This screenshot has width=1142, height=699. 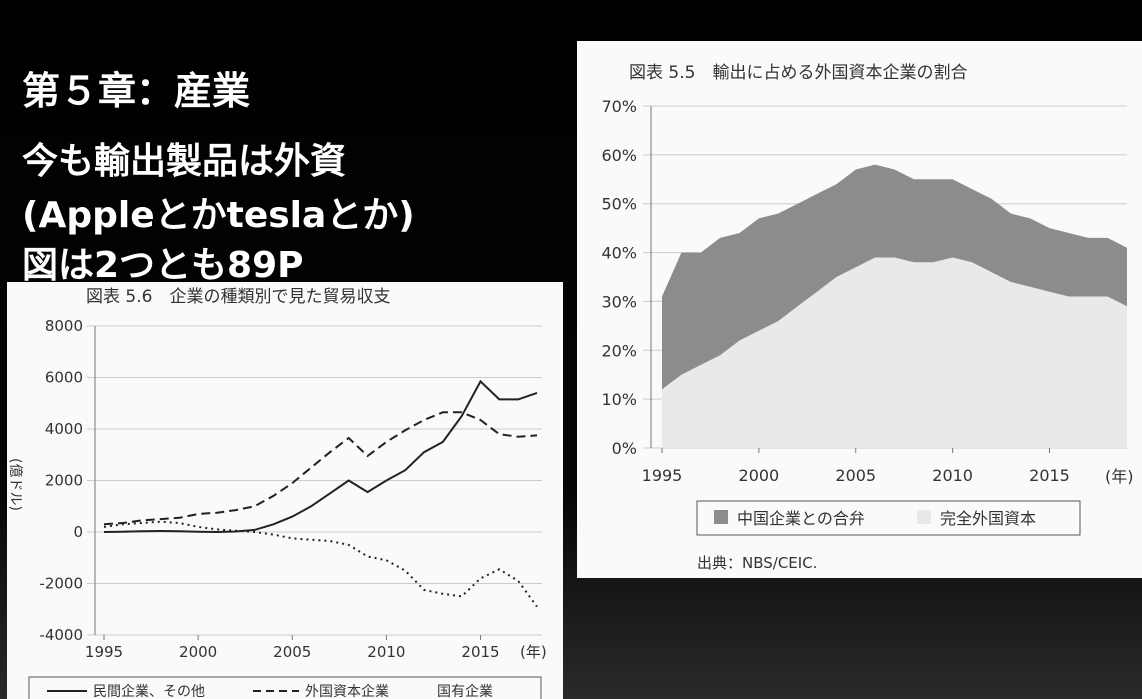 What do you see at coordinates (64, 378) in the screenshot?
I see `y-tick-label: 6000` at bounding box center [64, 378].